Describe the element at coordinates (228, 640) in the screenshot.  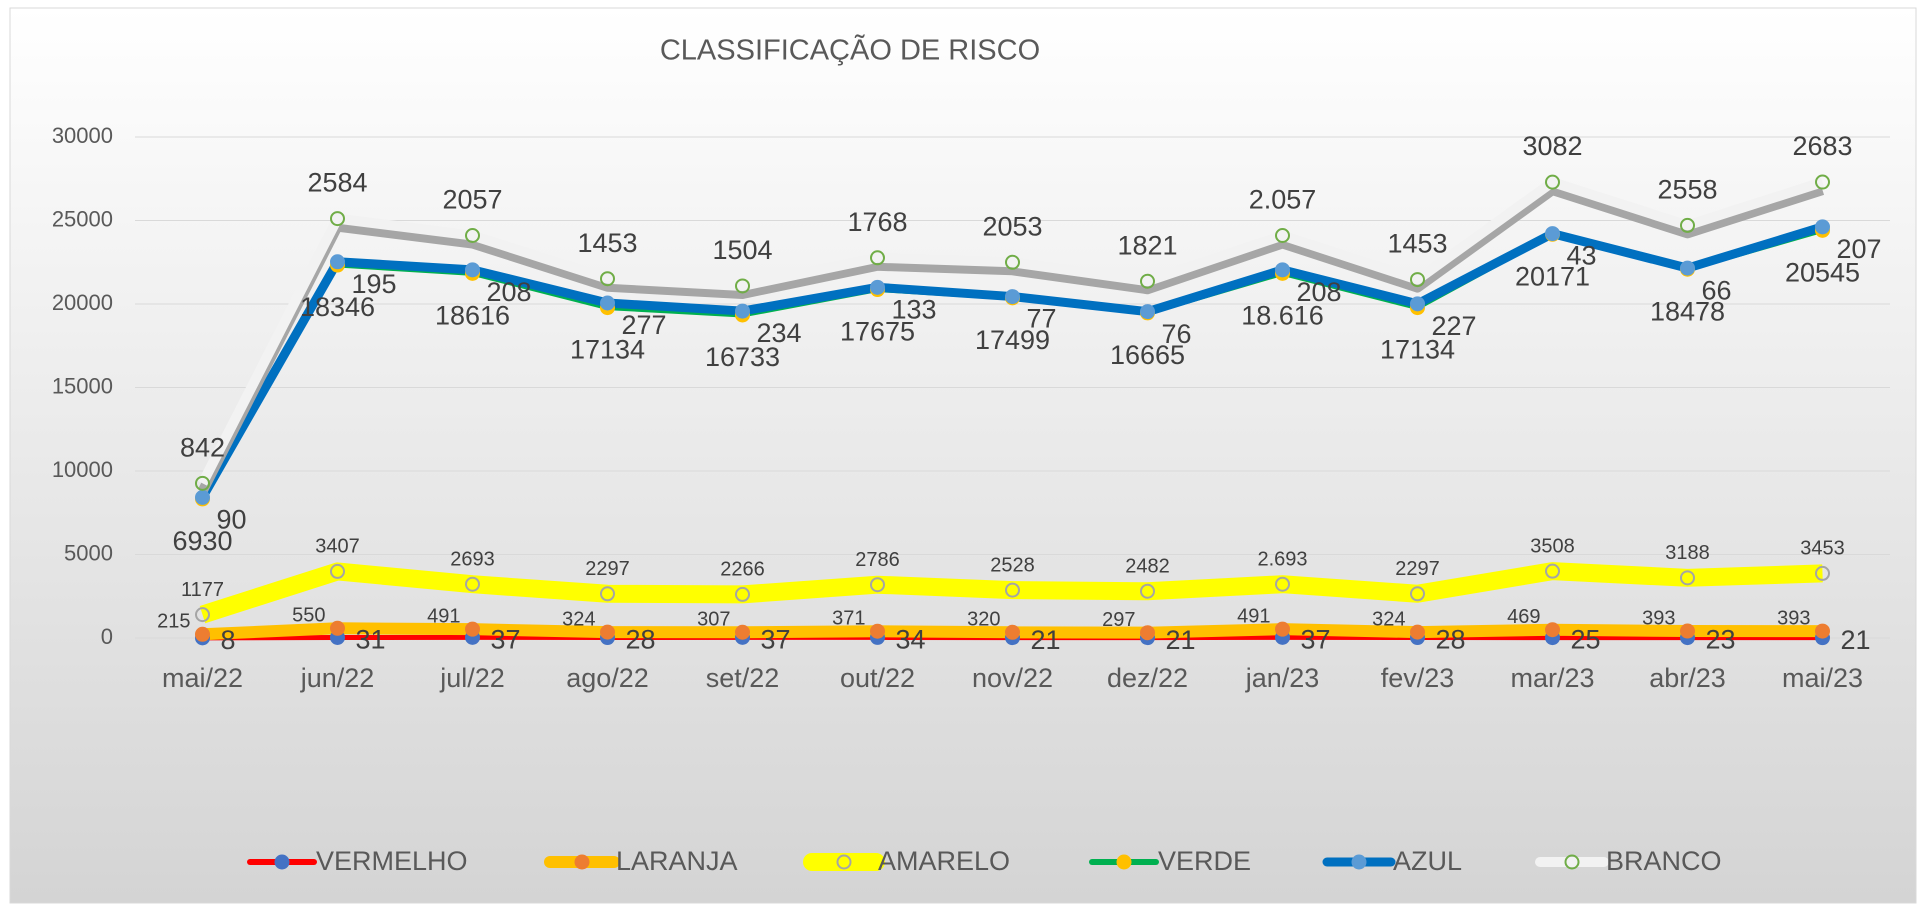
I see `data-label: 8` at that location.